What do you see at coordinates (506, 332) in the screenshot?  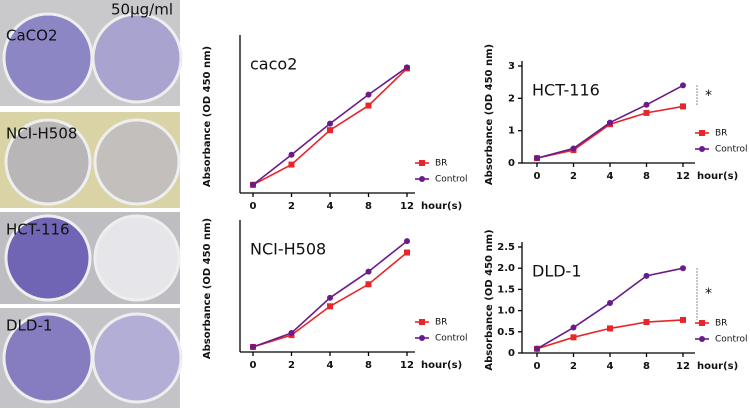 I see `y-tick-label: 0.5` at bounding box center [506, 332].